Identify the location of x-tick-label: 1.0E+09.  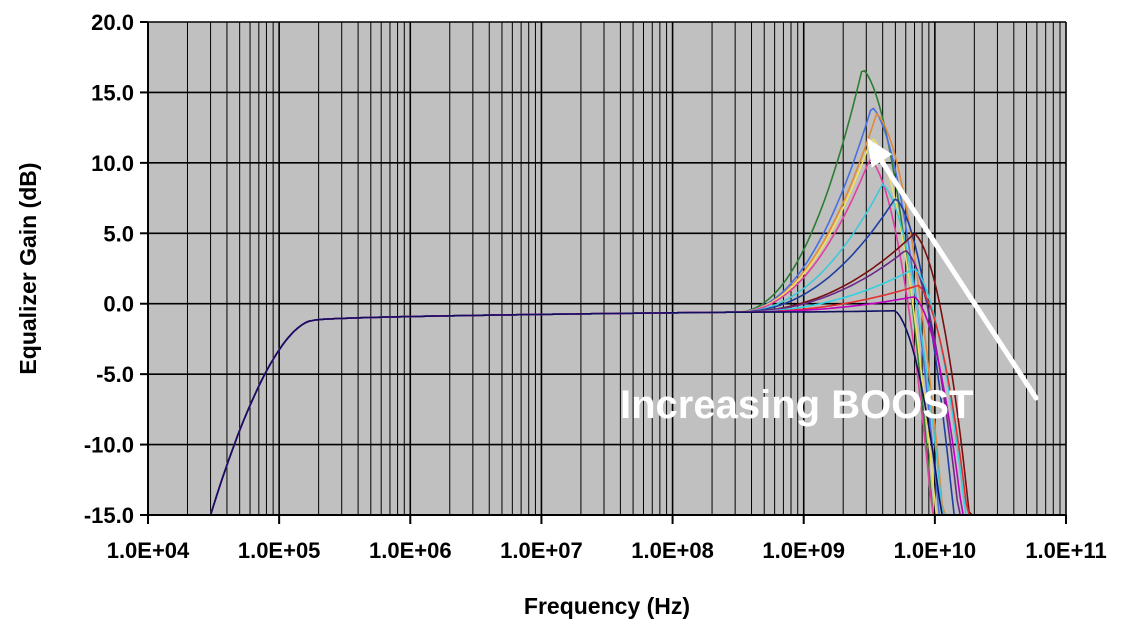
(803, 550).